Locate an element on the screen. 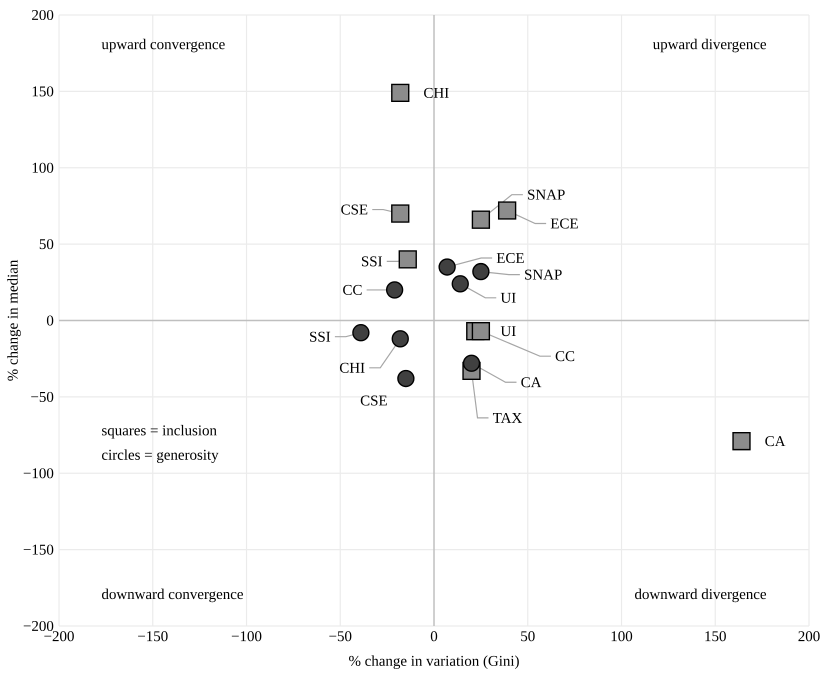 The image size is (824, 692). y-tick-label: 150 is located at coordinates (43, 91).